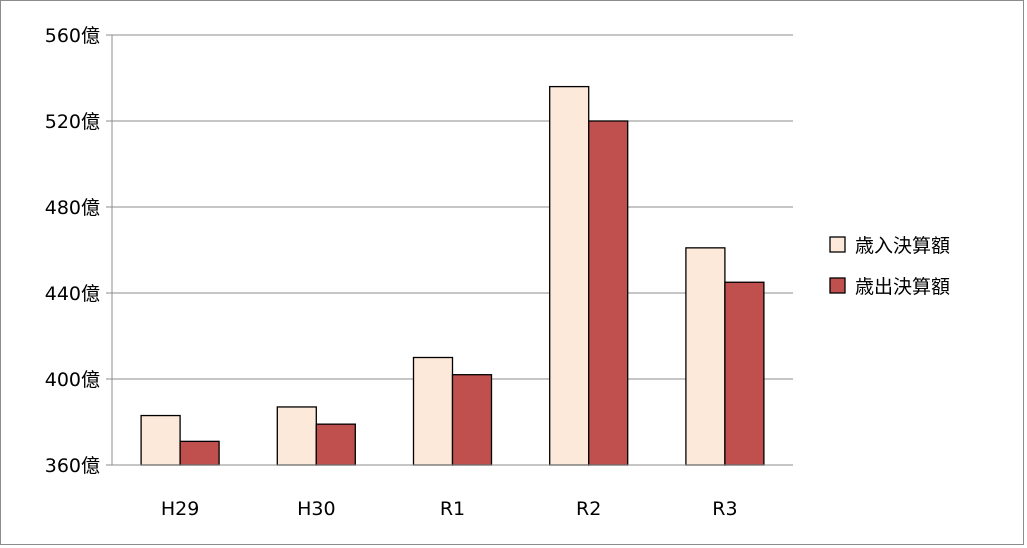 The width and height of the screenshot is (1027, 548). What do you see at coordinates (72, 294) in the screenshot?
I see `y-tick-label: 440億` at bounding box center [72, 294].